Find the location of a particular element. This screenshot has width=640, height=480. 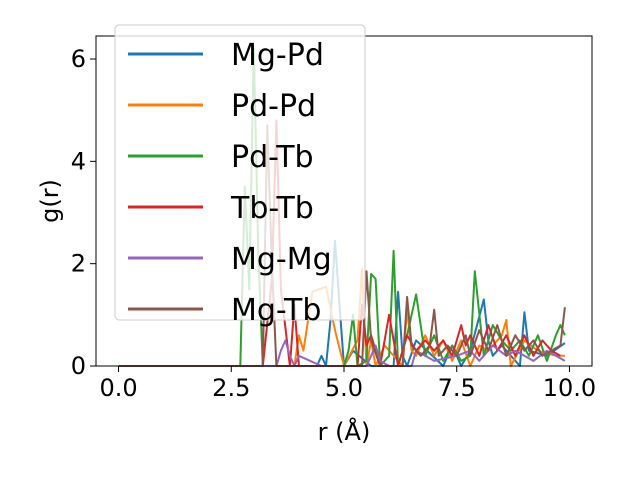

y-axis: 0 2 4 6 is located at coordinates (83, 212).